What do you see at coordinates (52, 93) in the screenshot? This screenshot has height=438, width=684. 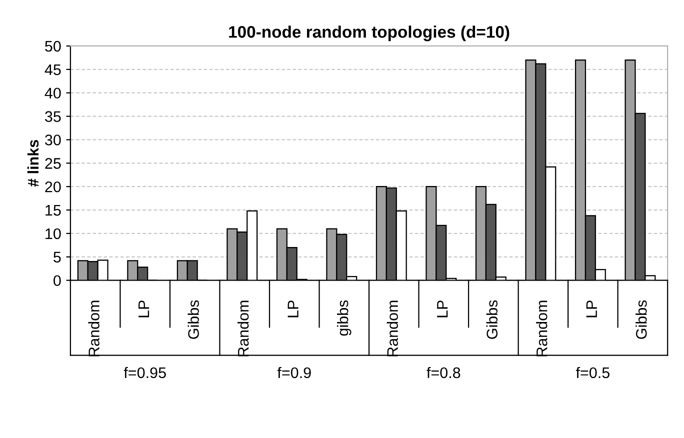 I see `y-tick-label: 40` at bounding box center [52, 93].